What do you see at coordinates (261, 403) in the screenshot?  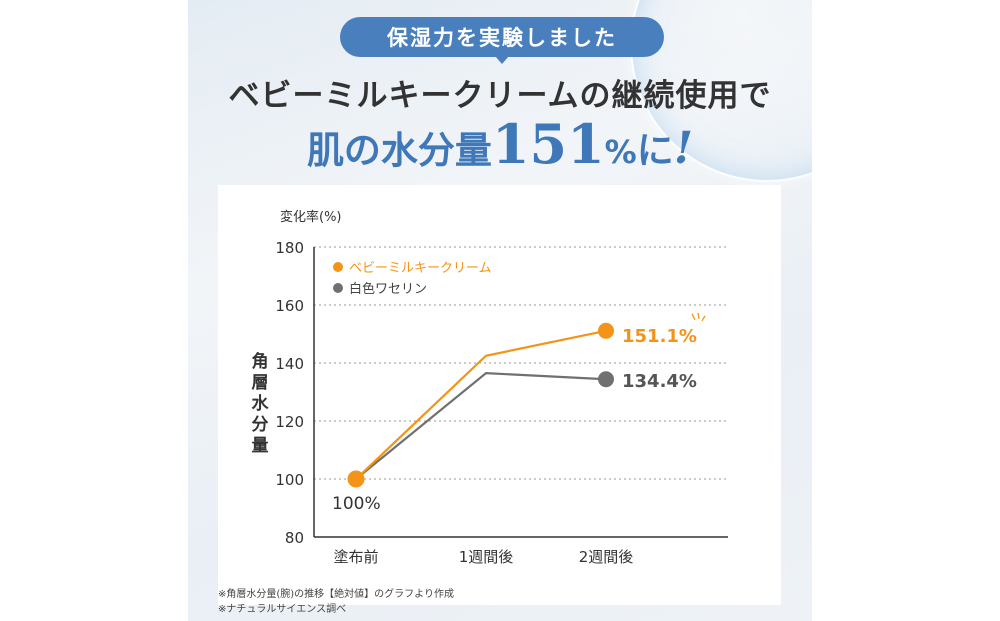 I see `y-axis-label-char: 水` at bounding box center [261, 403].